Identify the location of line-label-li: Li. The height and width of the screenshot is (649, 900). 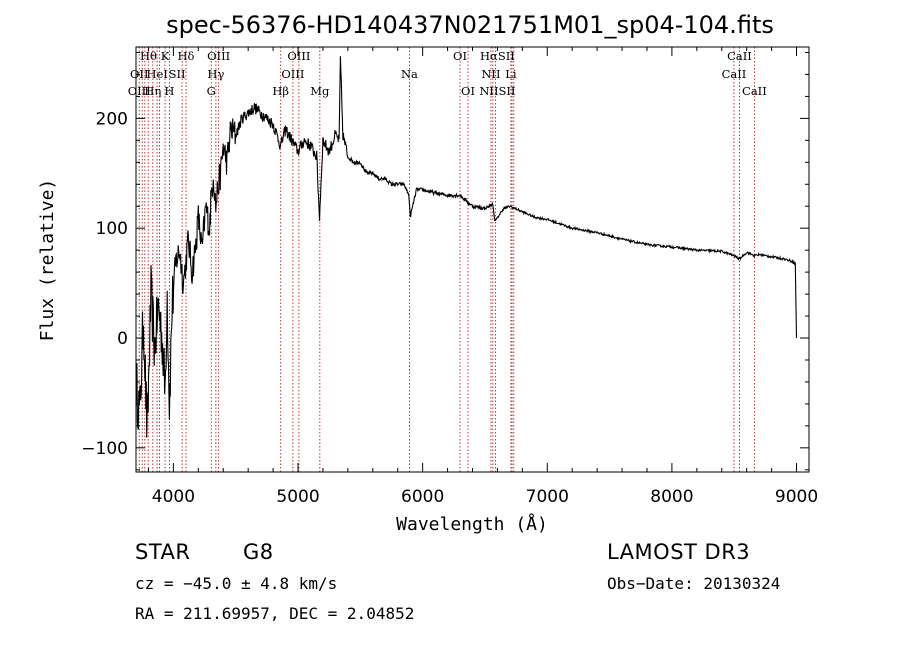
(511, 74).